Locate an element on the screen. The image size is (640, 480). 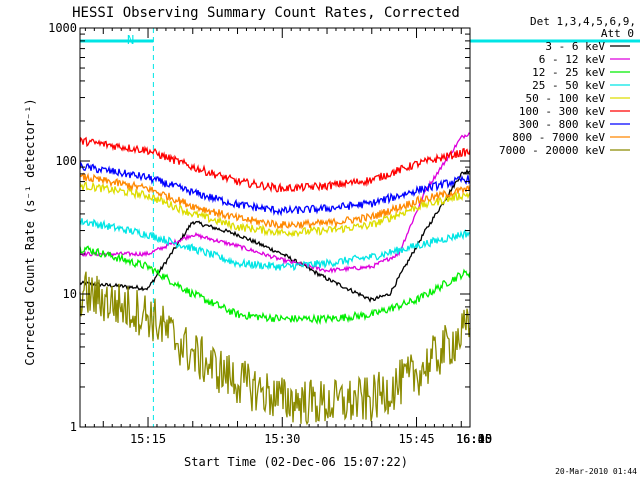
annotation-n: N is located at coordinates (130, 40).